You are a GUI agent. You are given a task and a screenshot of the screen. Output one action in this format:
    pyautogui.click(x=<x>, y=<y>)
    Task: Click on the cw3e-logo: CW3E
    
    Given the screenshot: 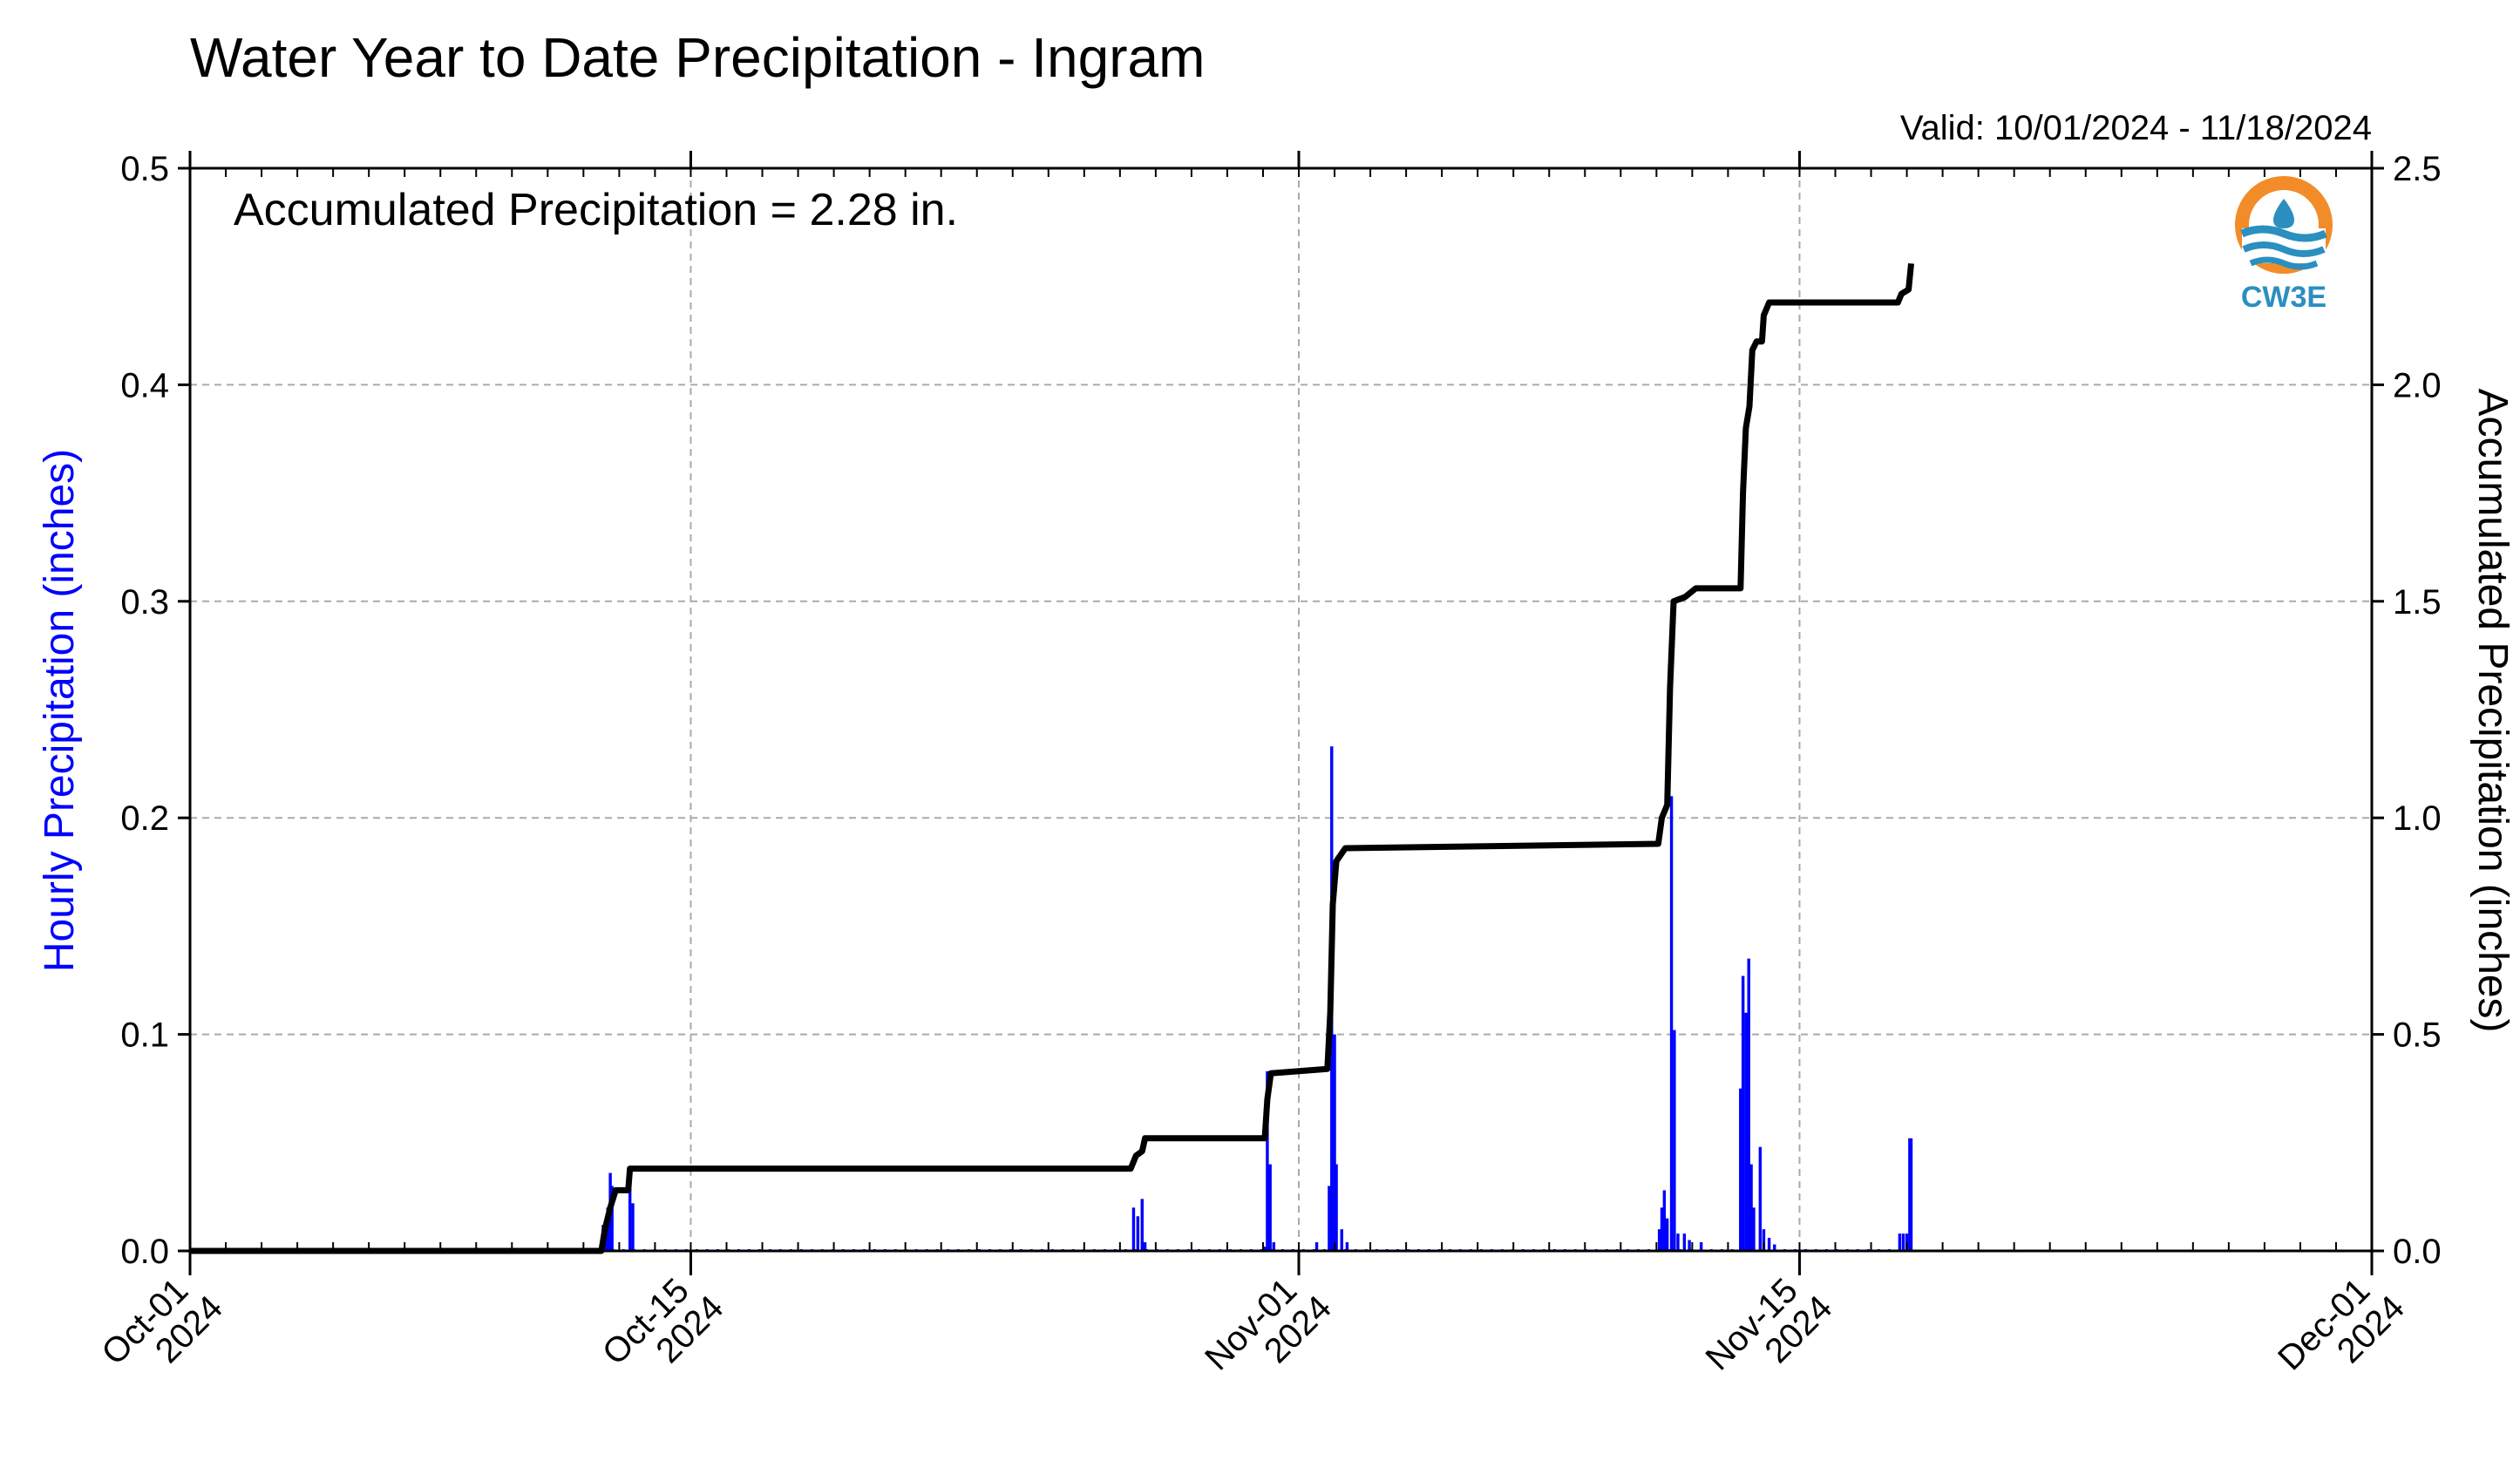 What is the action you would take?
    pyautogui.click(x=2284, y=245)
    